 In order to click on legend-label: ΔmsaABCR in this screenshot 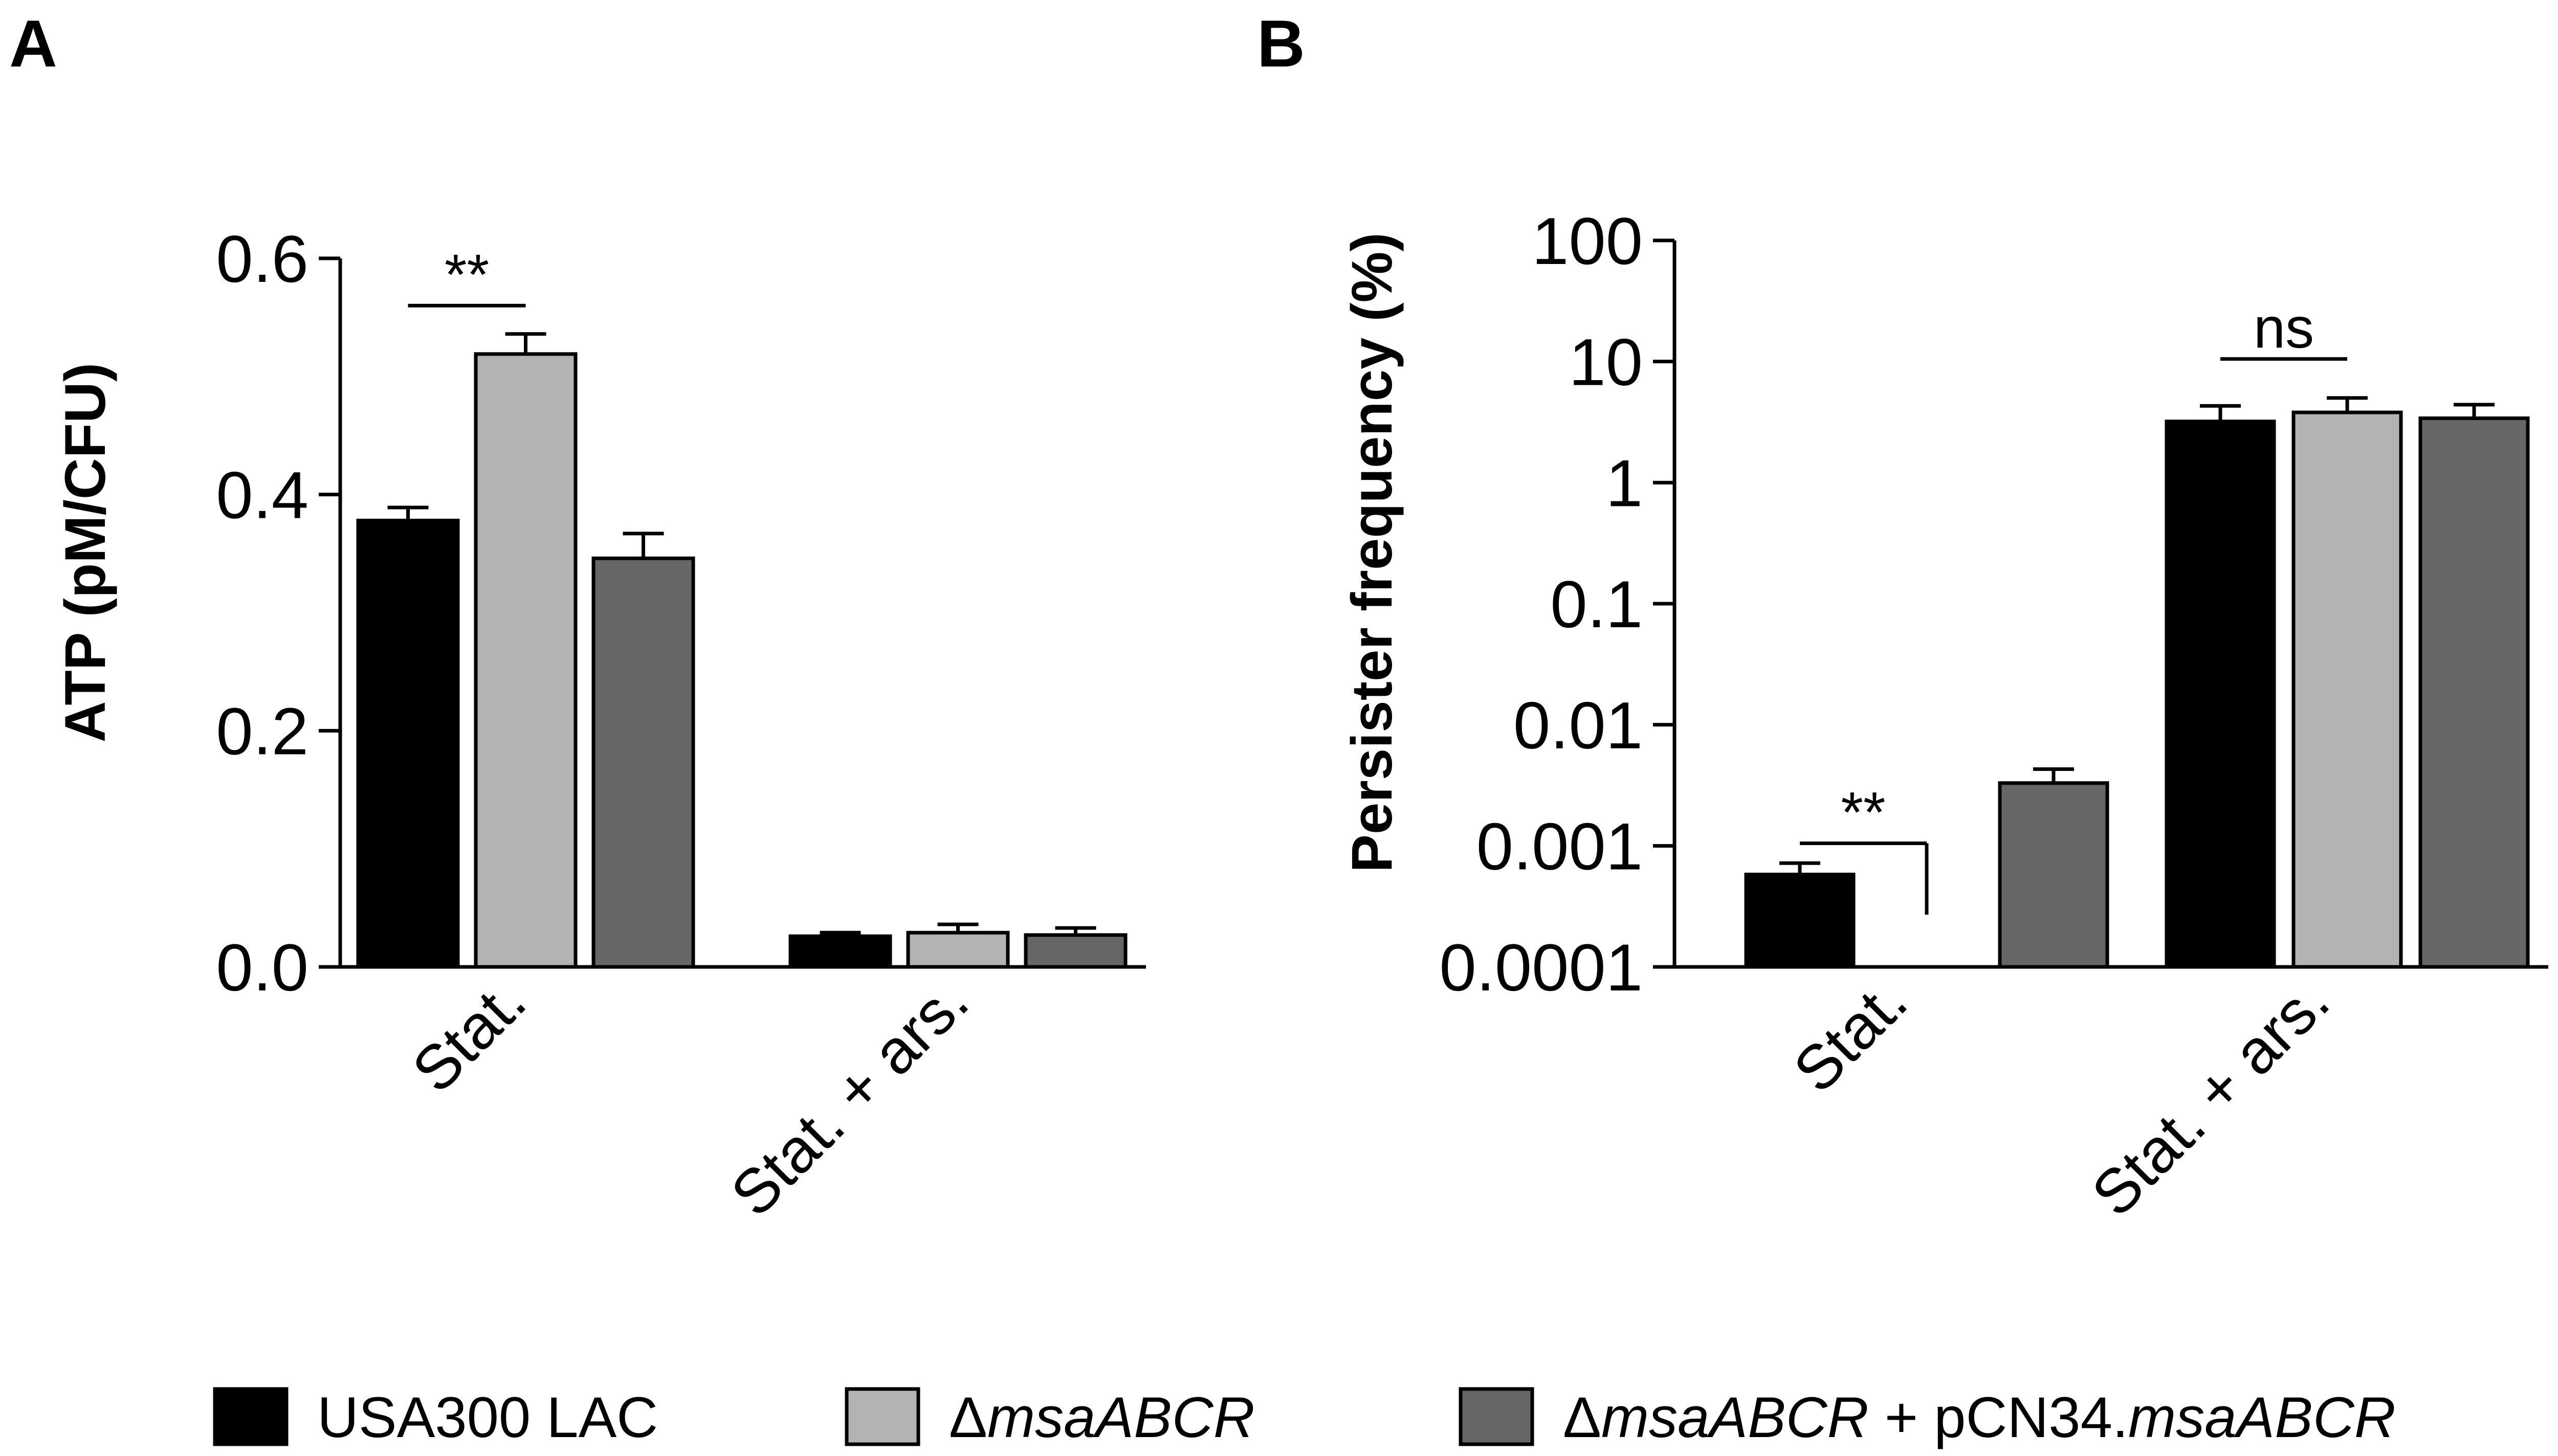, I will do `click(1102, 1417)`.